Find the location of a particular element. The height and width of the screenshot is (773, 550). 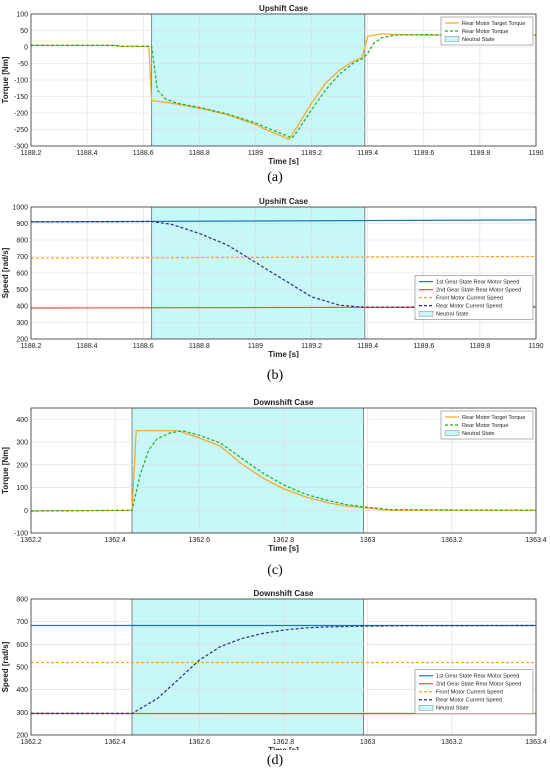

chart0-legend-label: Rear Motor Target Torque is located at coordinates (494, 24).